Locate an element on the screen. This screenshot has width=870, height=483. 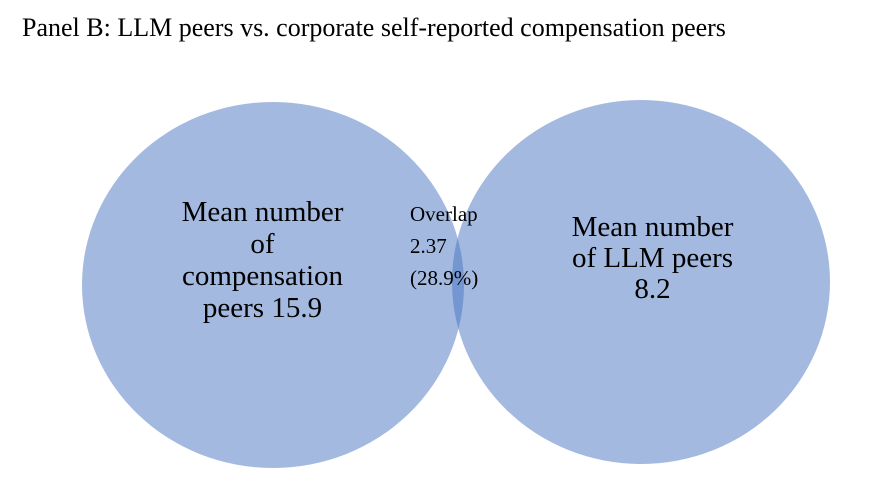
overlap-label-line: (28.9%) is located at coordinates (444, 278).